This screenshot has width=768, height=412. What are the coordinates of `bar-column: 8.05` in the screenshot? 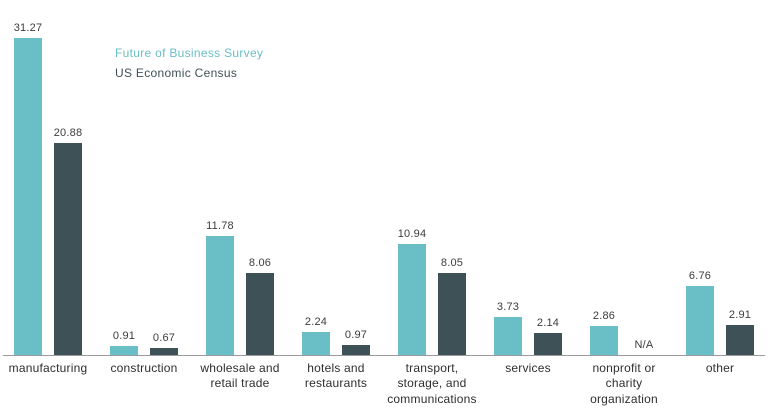 It's located at (452, 306).